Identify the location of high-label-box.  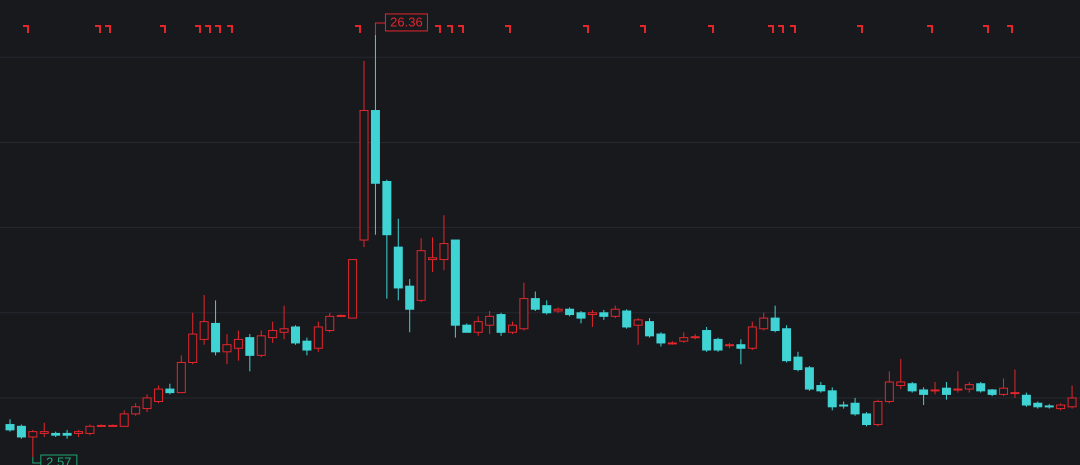
(406, 22).